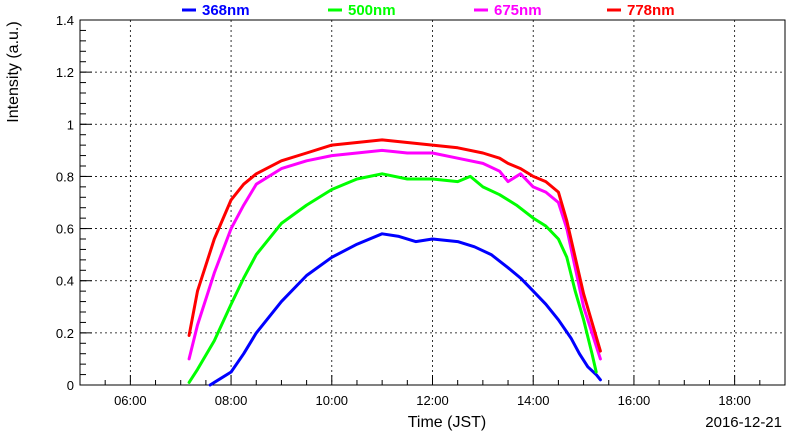 The height and width of the screenshot is (434, 800). Describe the element at coordinates (518, 10) in the screenshot. I see `legend-label-675nm: 675nm` at that location.